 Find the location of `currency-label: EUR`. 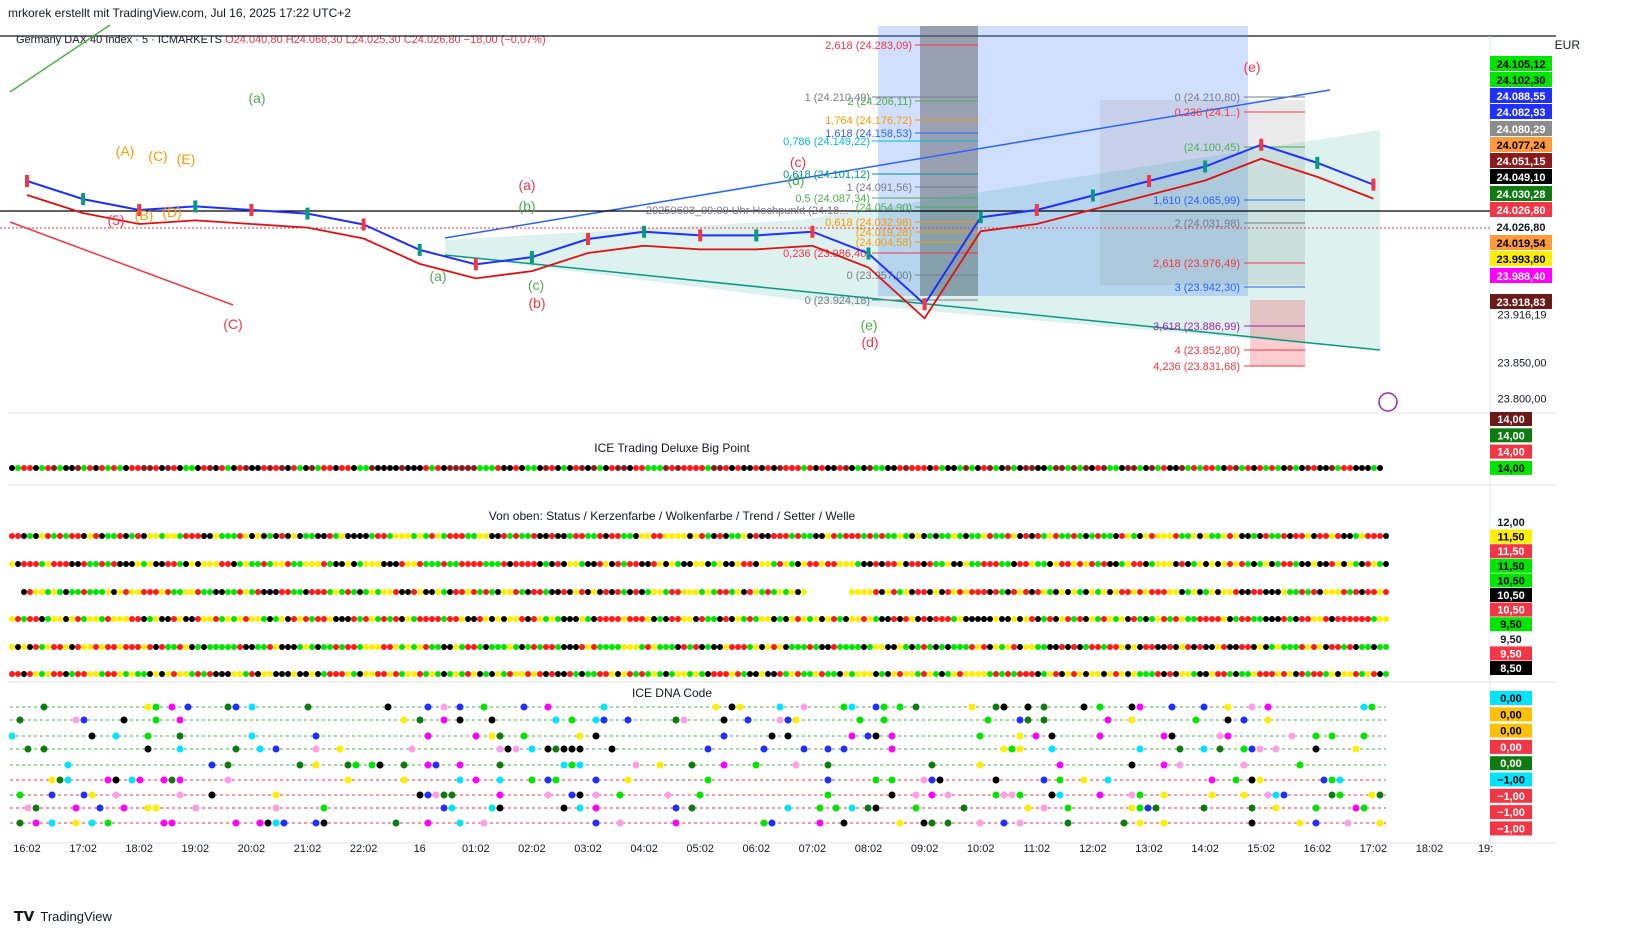

currency-label: EUR is located at coordinates (1567, 45).